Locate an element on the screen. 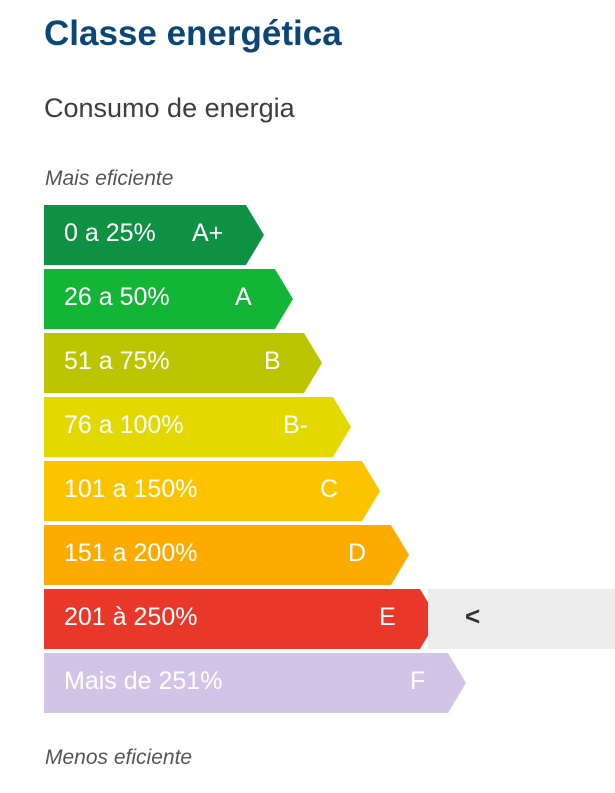 This screenshot has height=793, width=615. rating-grade: A is located at coordinates (243, 297).